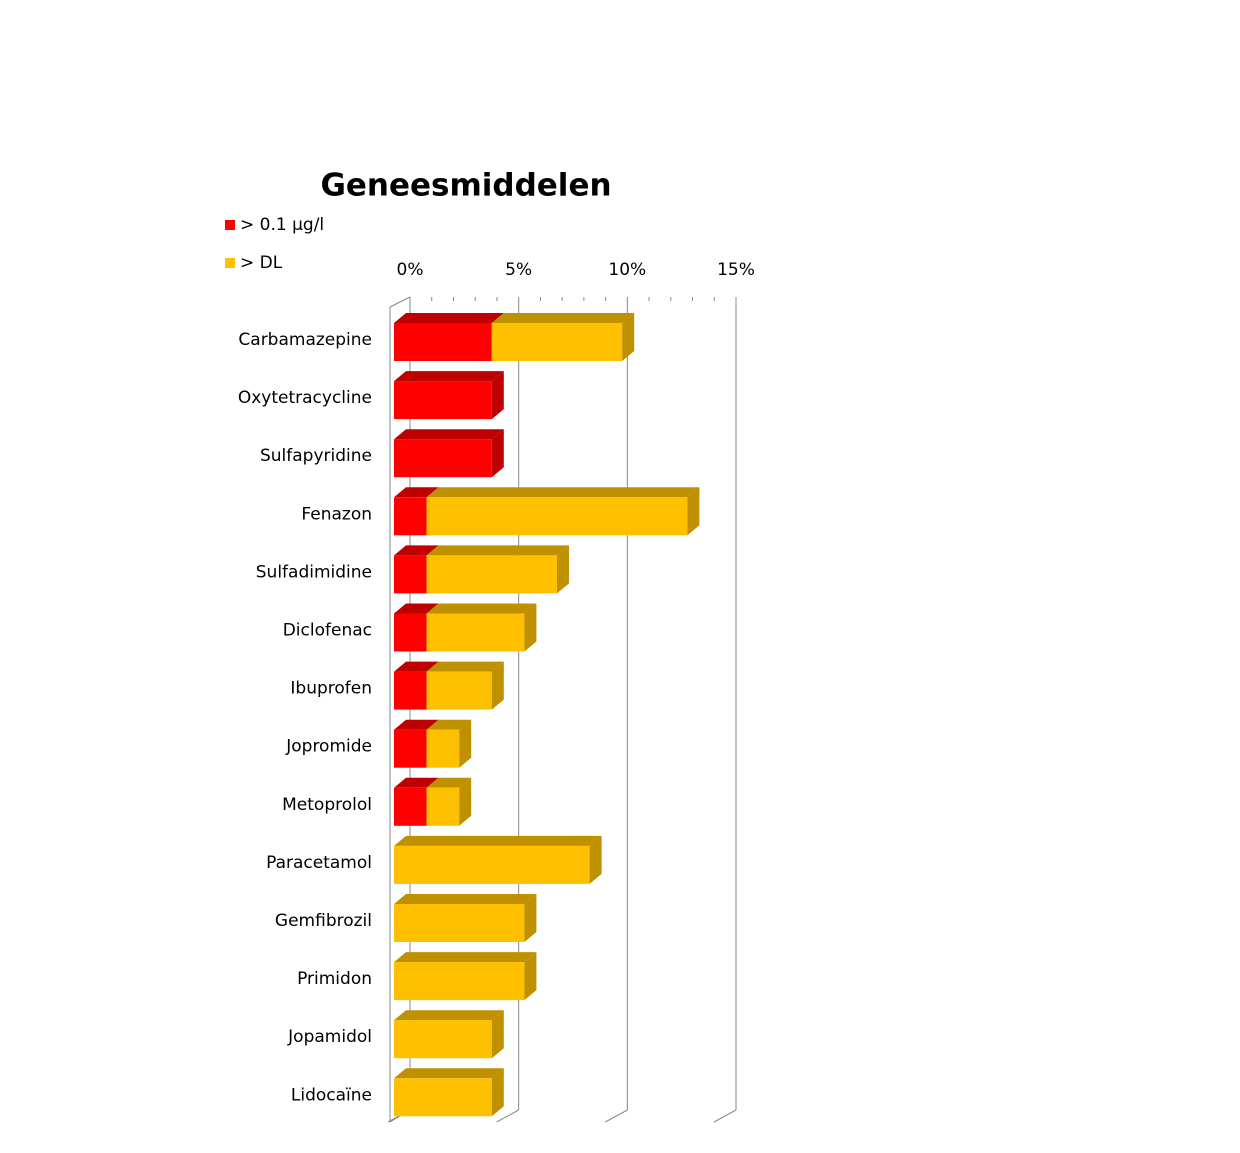 The width and height of the screenshot is (1240, 1153). Describe the element at coordinates (331, 689) in the screenshot. I see `y-tick-label: Ibuprofen` at that location.